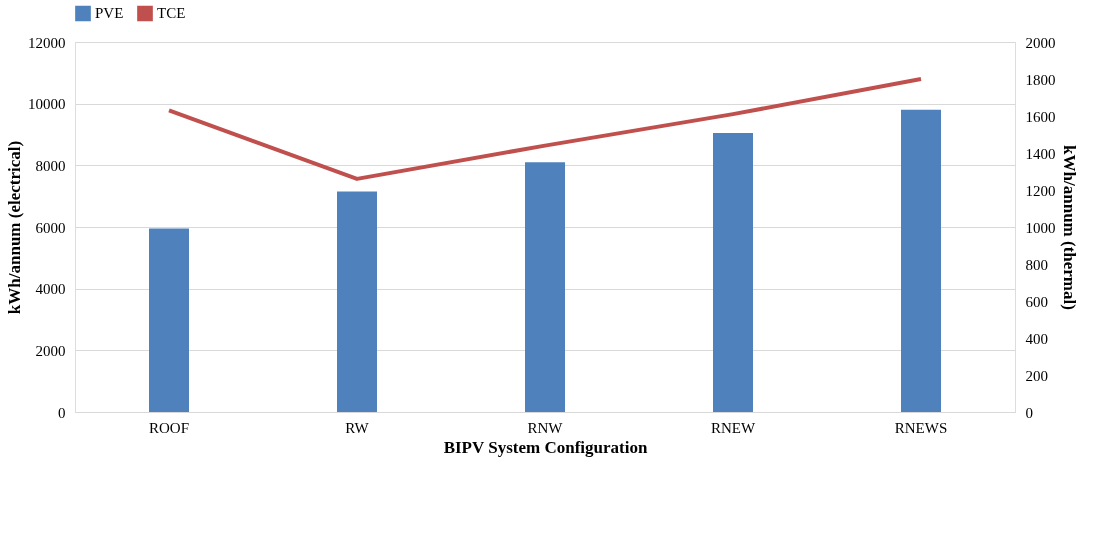 The height and width of the screenshot is (558, 1109). What do you see at coordinates (109, 13) in the screenshot?
I see `legend-label: PVE` at bounding box center [109, 13].